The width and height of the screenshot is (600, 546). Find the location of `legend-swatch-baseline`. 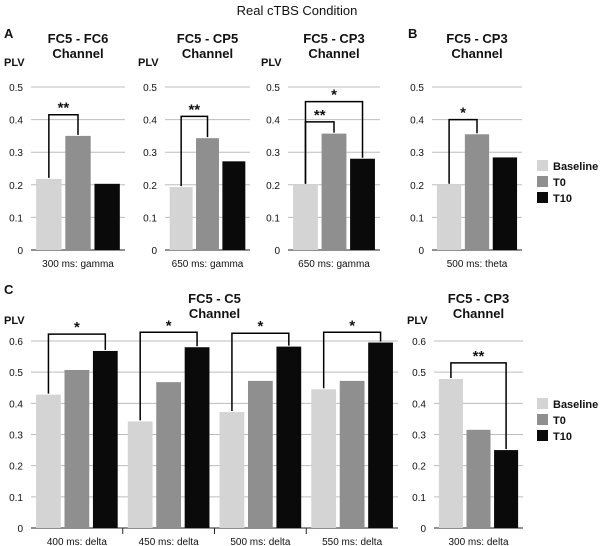

legend-swatch-baseline is located at coordinates (542, 165).